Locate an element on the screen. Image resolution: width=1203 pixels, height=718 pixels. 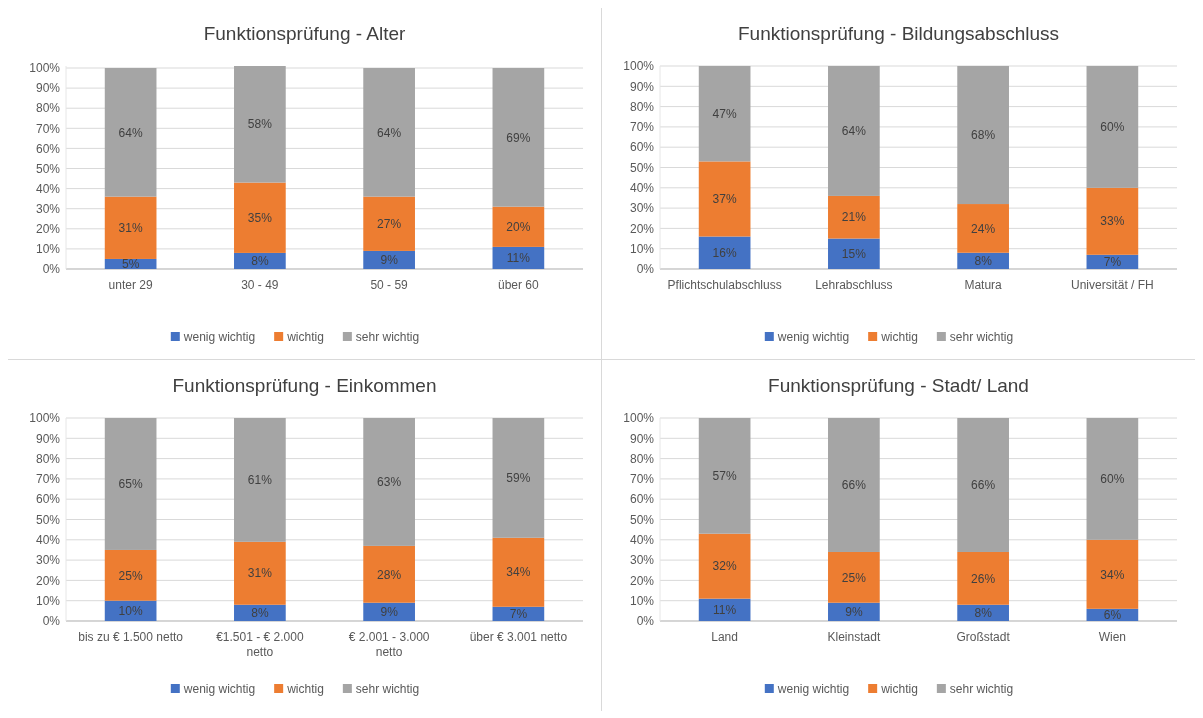
data-label: 5% is located at coordinates (130, 264).